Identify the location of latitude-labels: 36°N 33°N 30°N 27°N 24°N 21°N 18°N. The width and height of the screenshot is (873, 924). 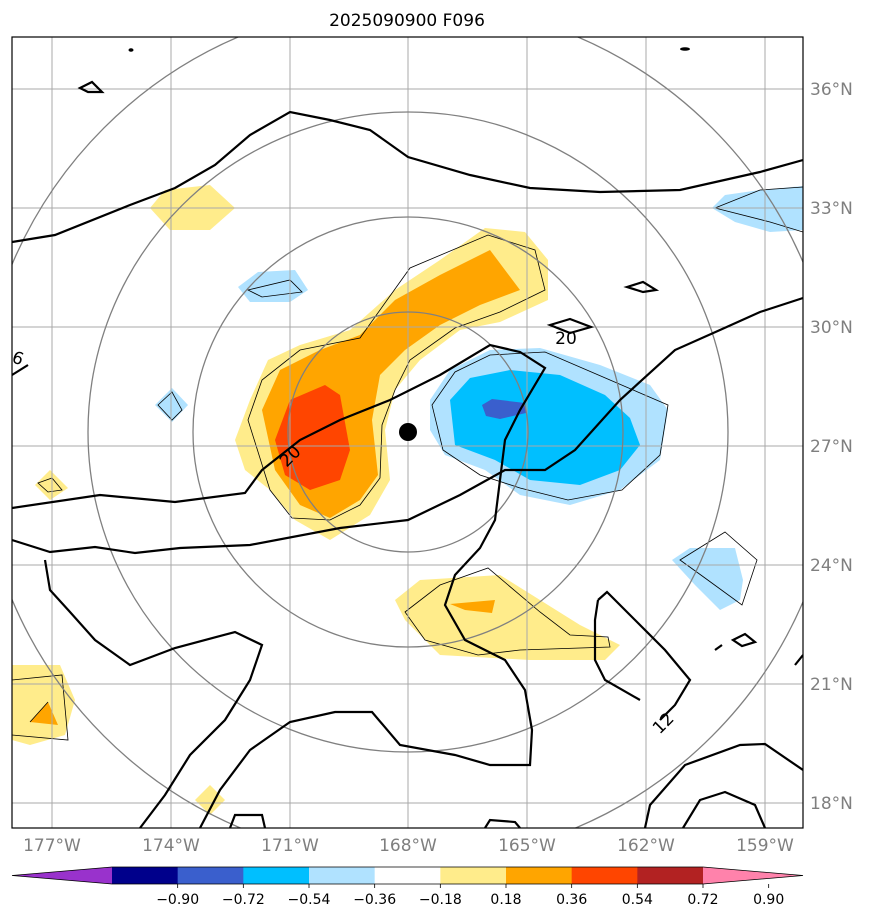
(831, 447).